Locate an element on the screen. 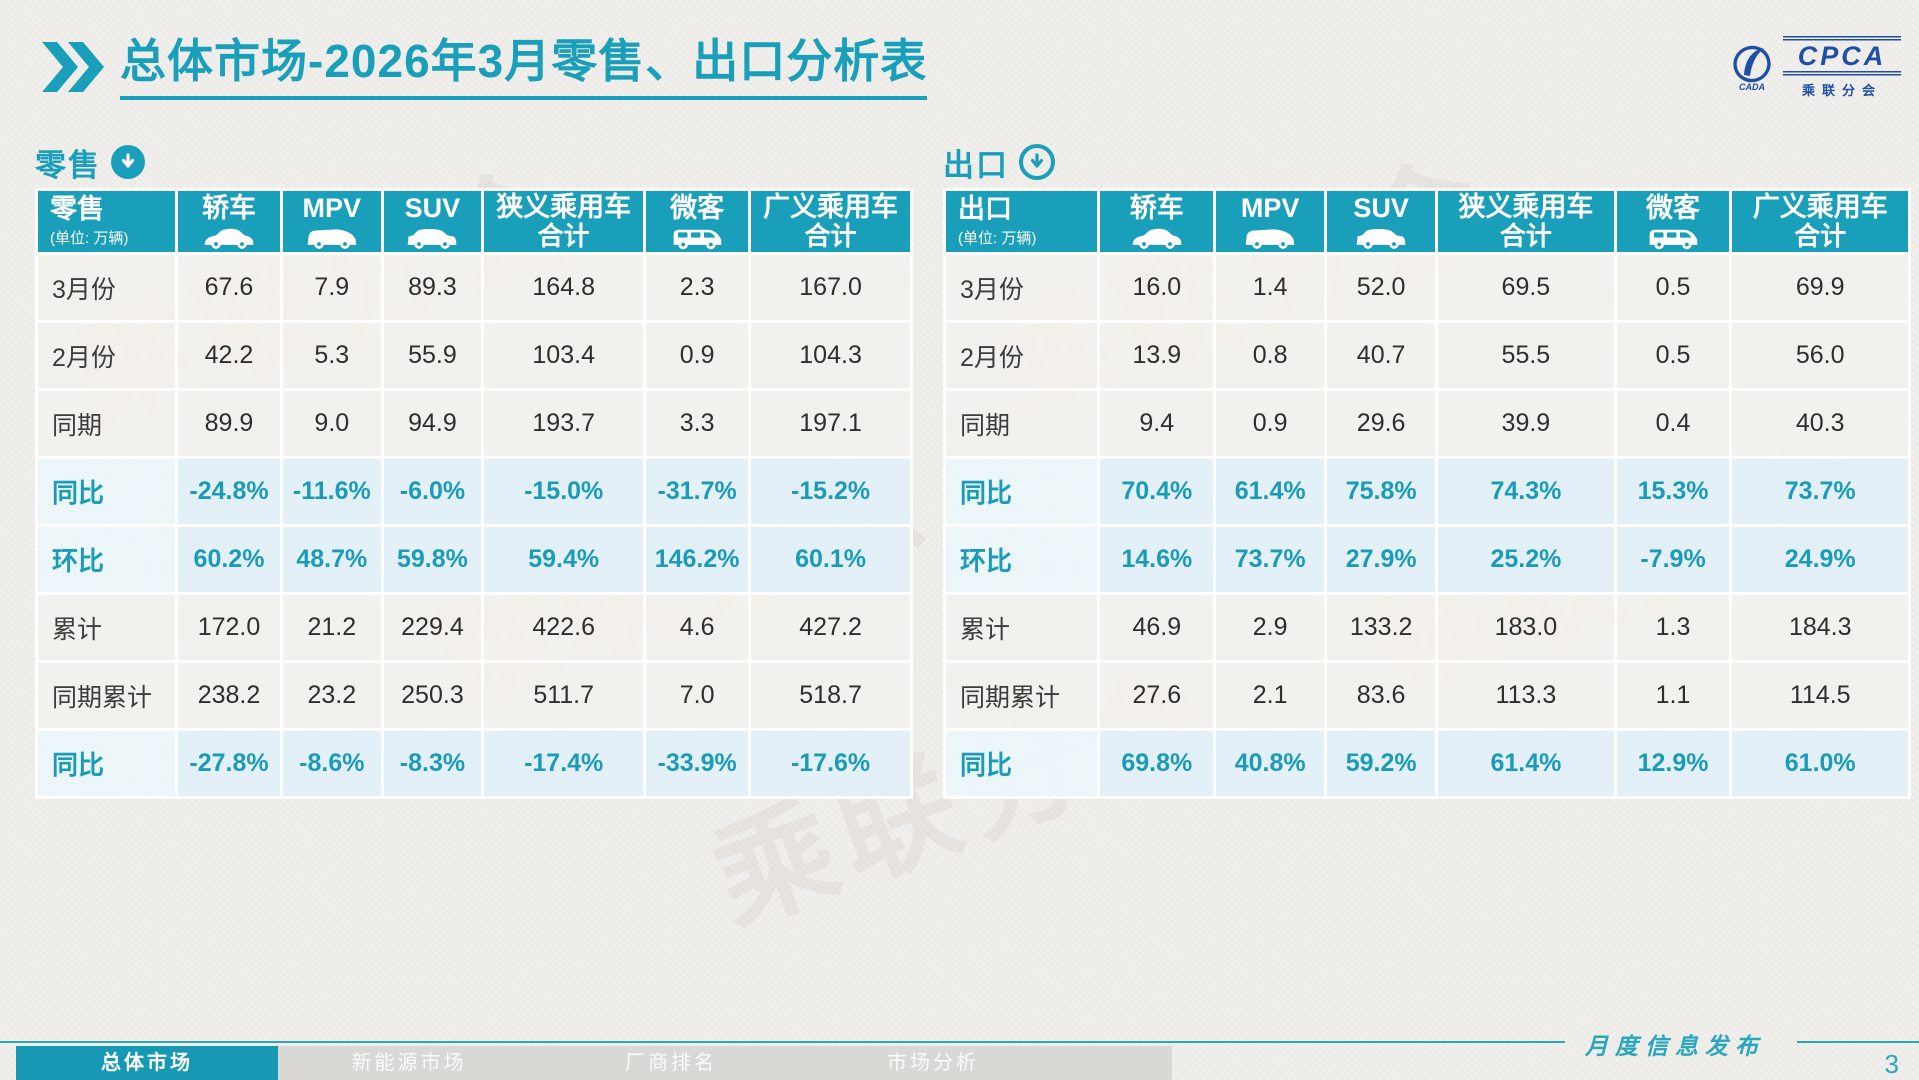 This screenshot has width=1919, height=1080. value-cell: 74.3% is located at coordinates (1526, 492).